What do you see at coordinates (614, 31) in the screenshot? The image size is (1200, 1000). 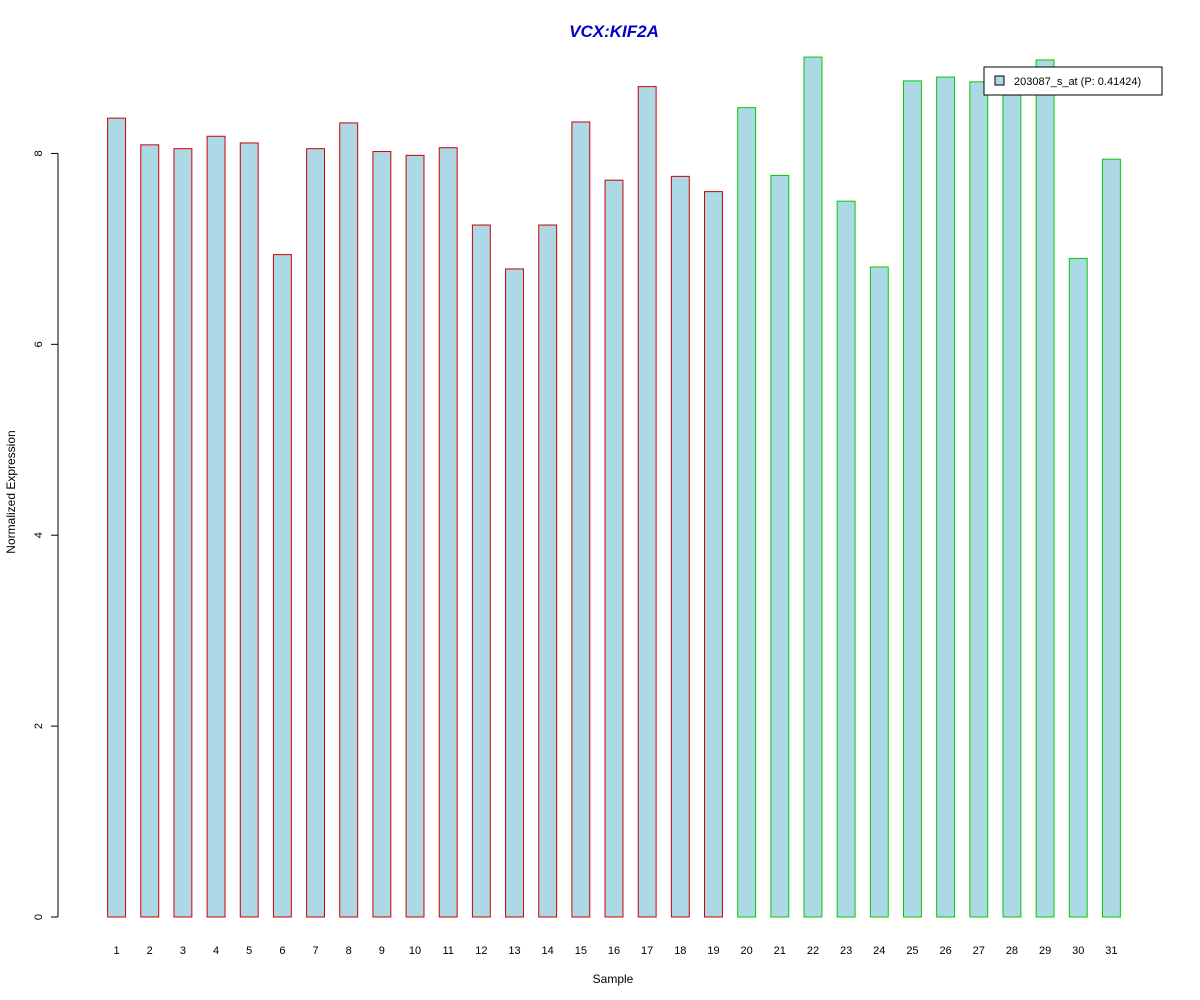 I see `chart-title: VCX:KIF2A` at bounding box center [614, 31].